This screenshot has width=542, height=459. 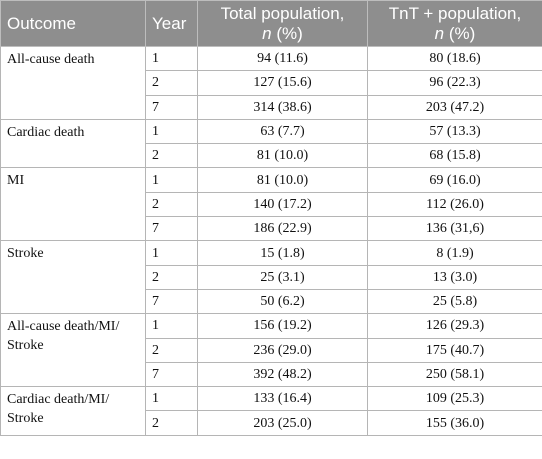 I want to click on total-cell: 63 (7.7), so click(x=282, y=131).